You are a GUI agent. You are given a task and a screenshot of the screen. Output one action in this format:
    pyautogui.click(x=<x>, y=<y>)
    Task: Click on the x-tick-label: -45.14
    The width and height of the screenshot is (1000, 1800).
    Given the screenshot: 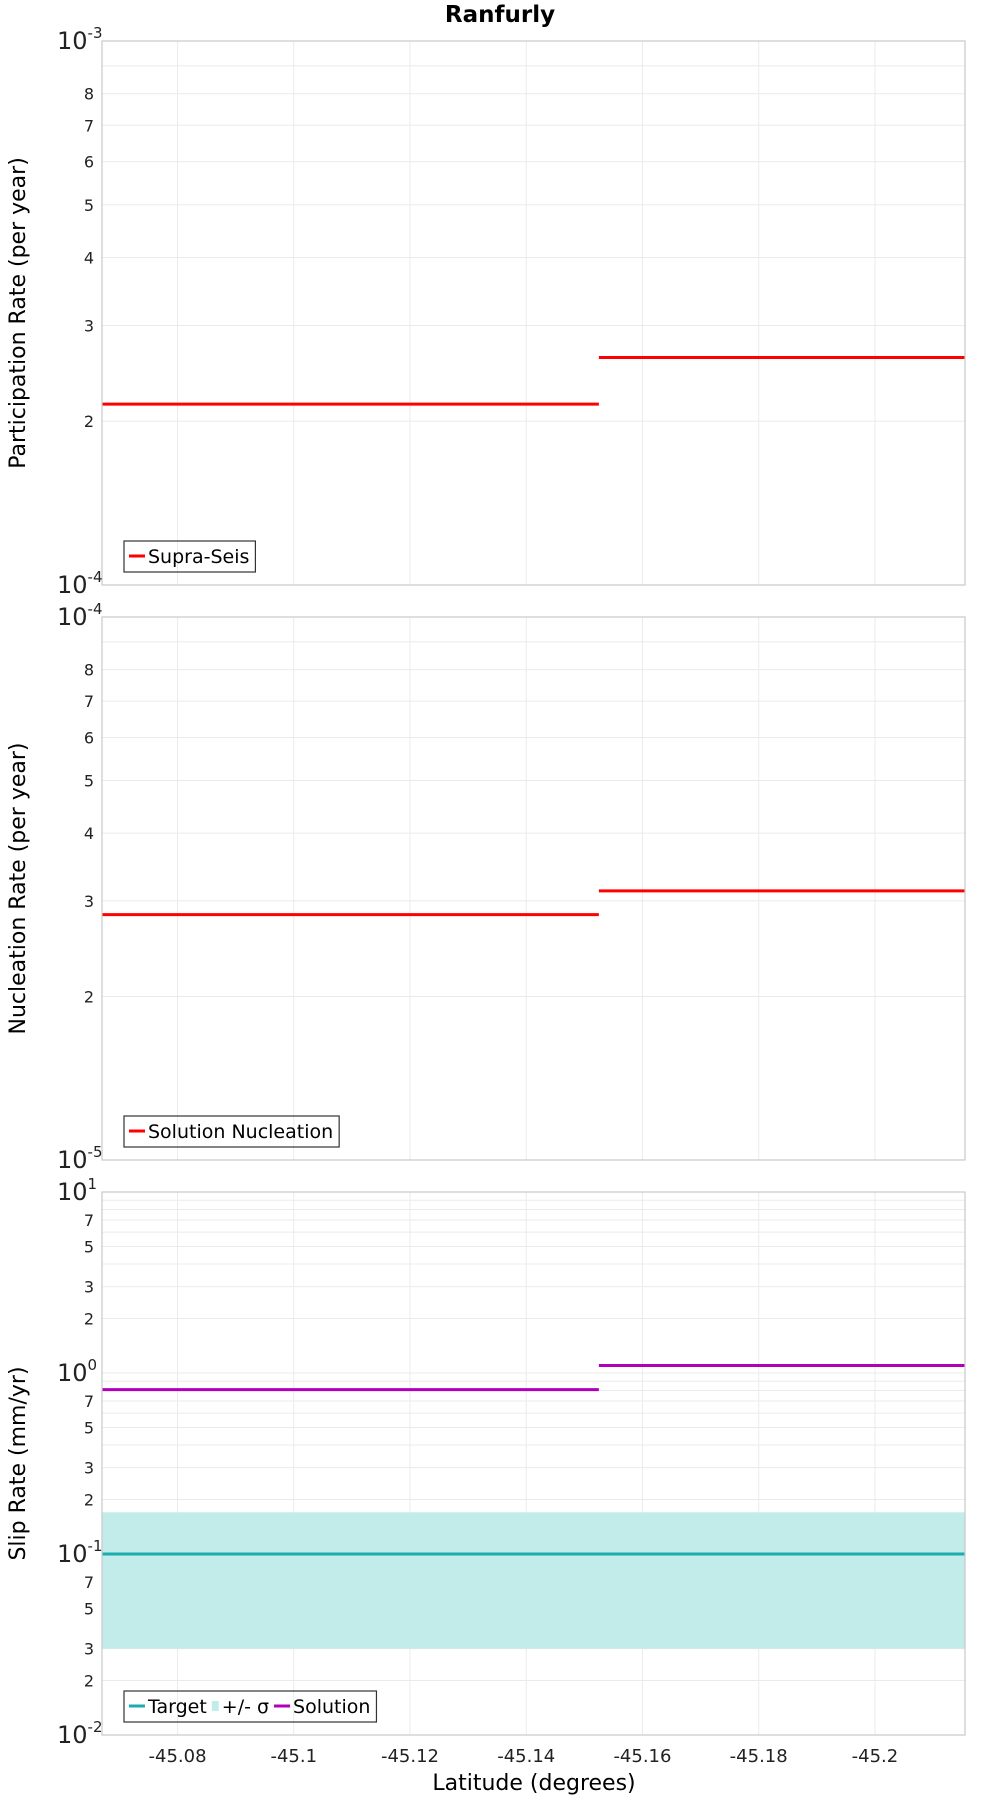 What is the action you would take?
    pyautogui.click(x=526, y=1756)
    